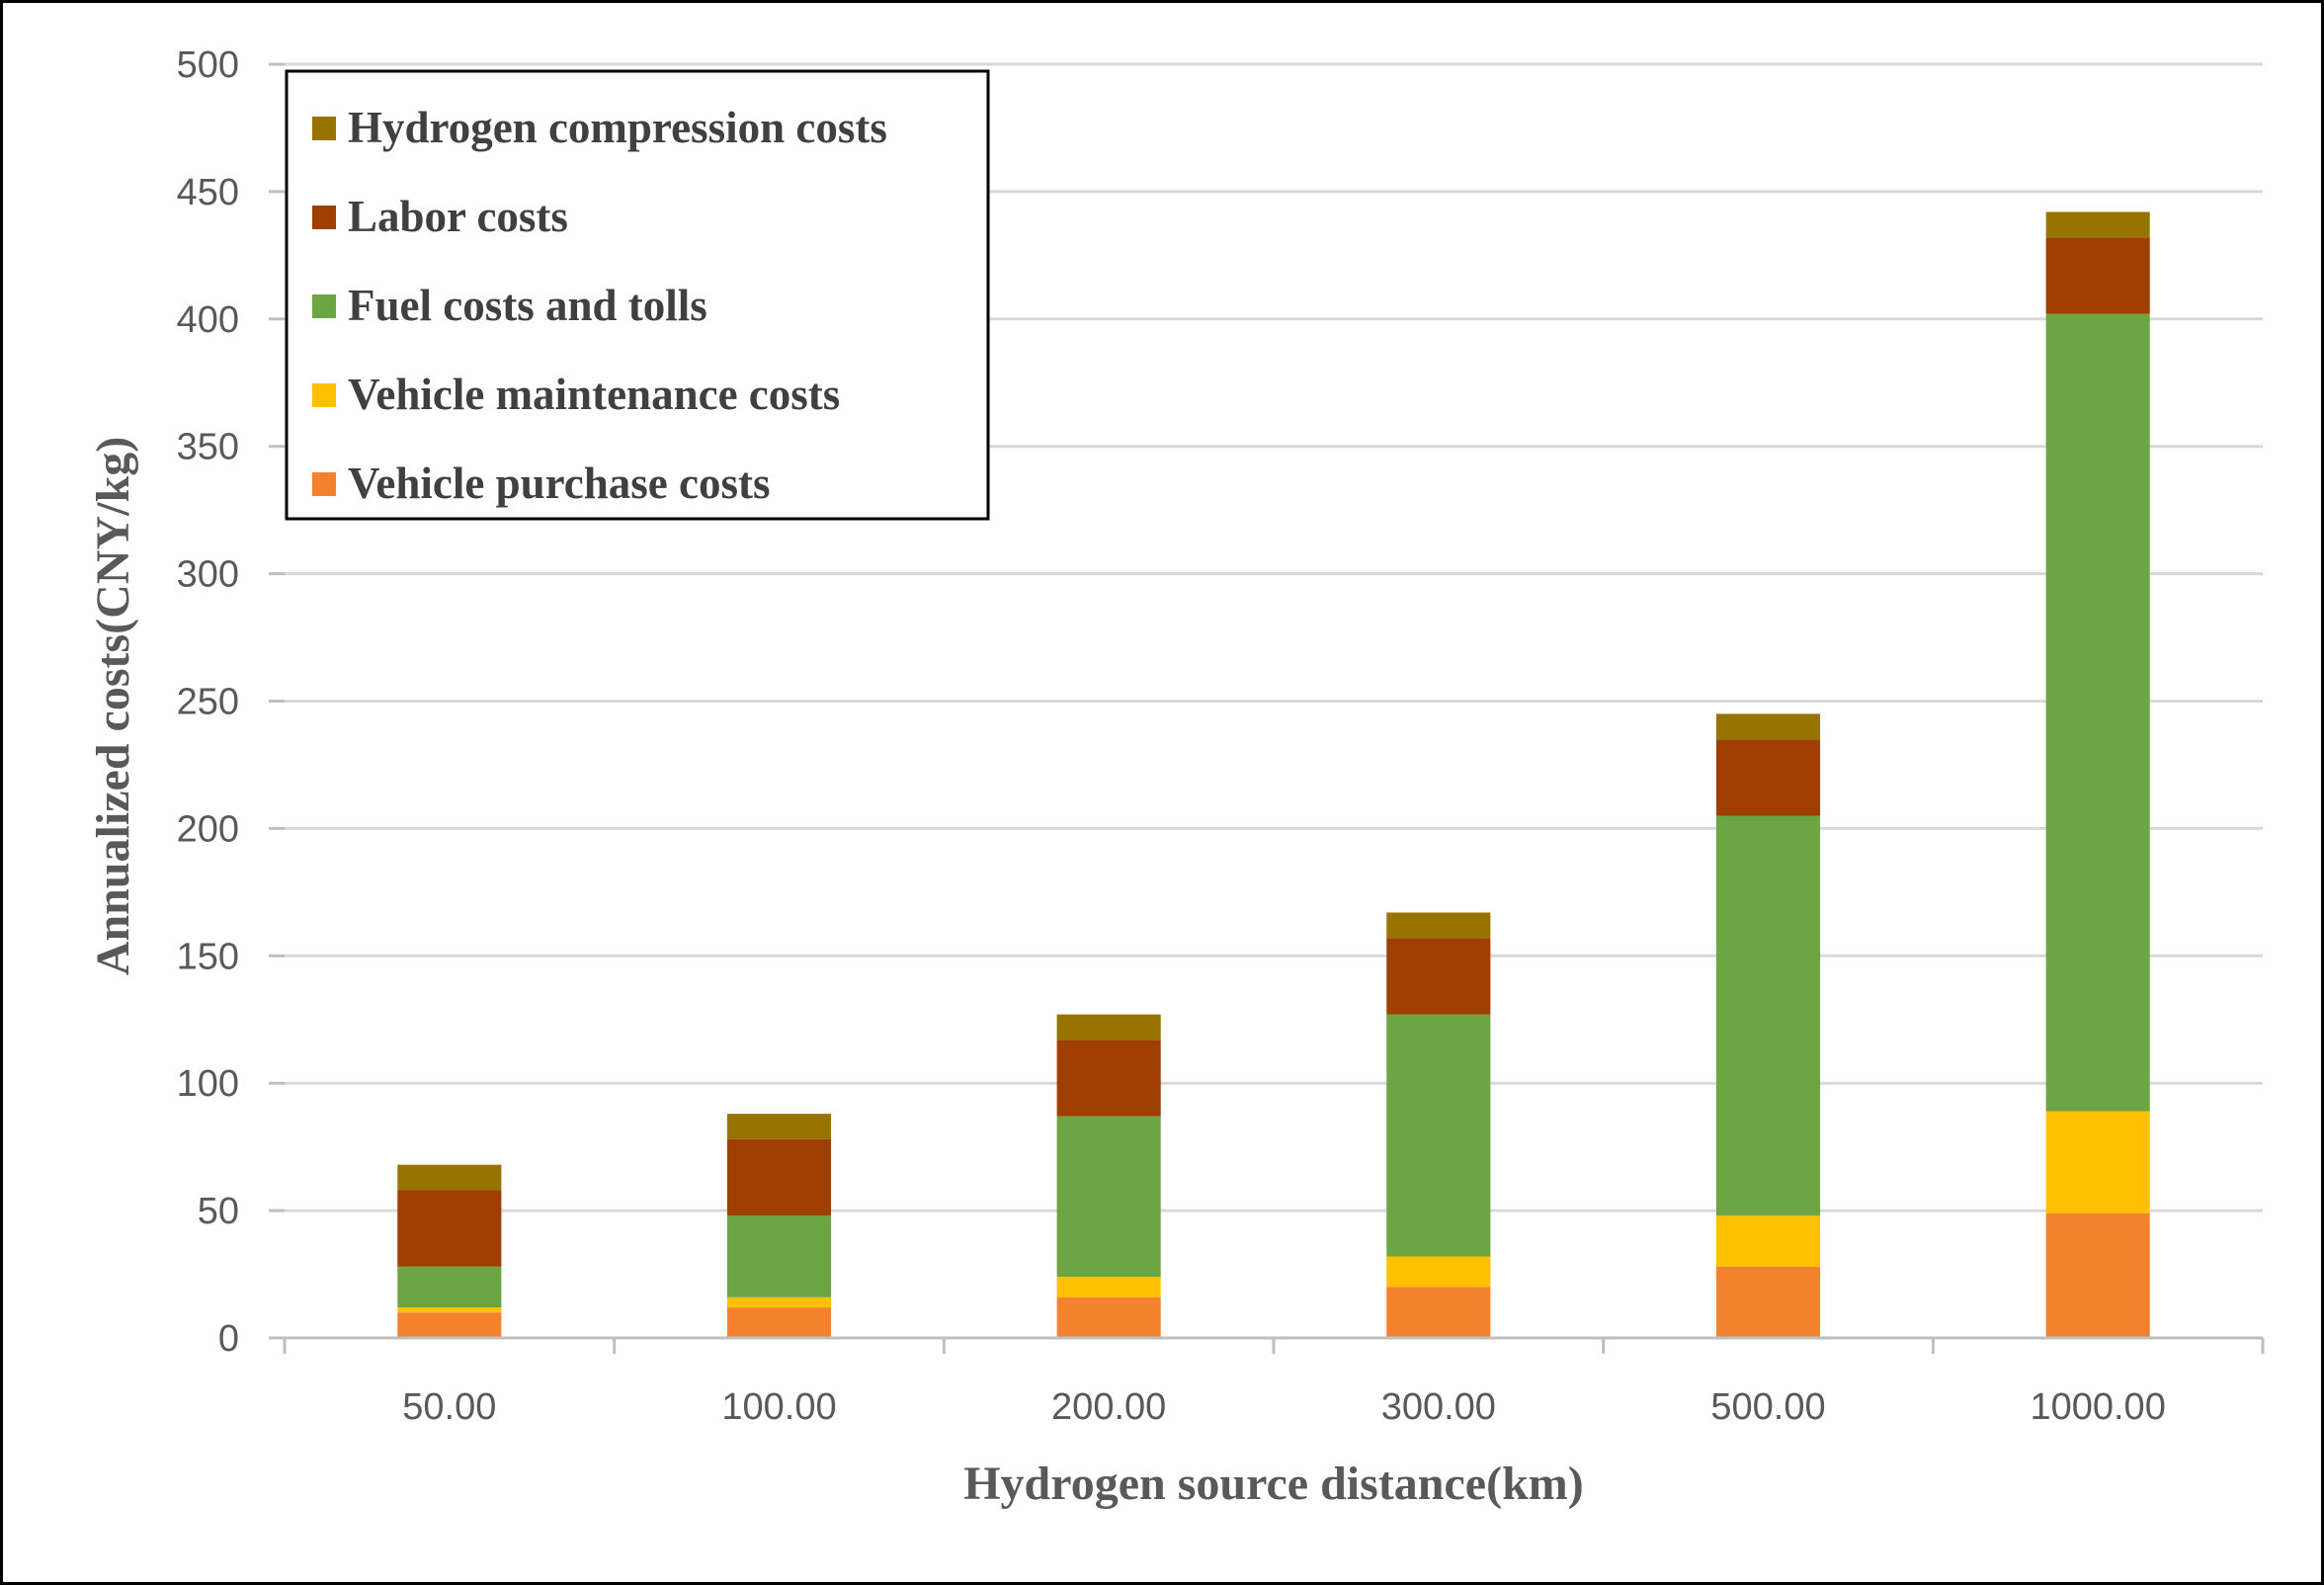 The image size is (2324, 1585). Describe the element at coordinates (218, 1211) in the screenshot. I see `y-tick-label: 50` at that location.